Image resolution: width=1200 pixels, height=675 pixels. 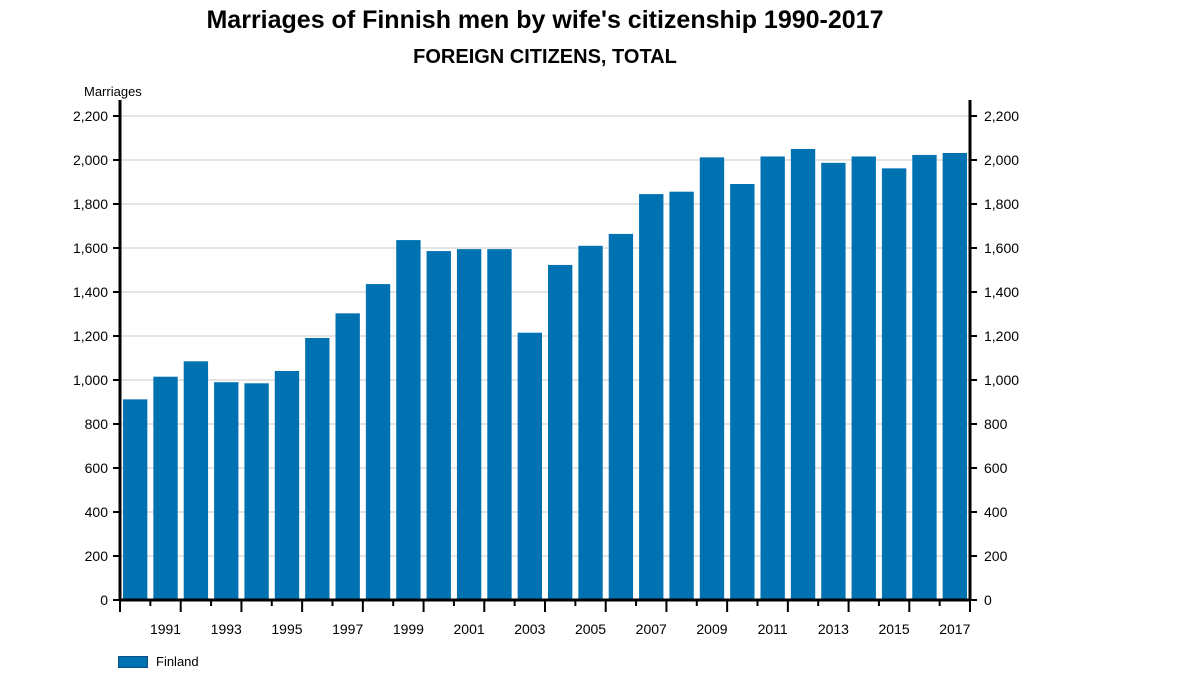 I want to click on bar-1995, so click(x=287, y=485).